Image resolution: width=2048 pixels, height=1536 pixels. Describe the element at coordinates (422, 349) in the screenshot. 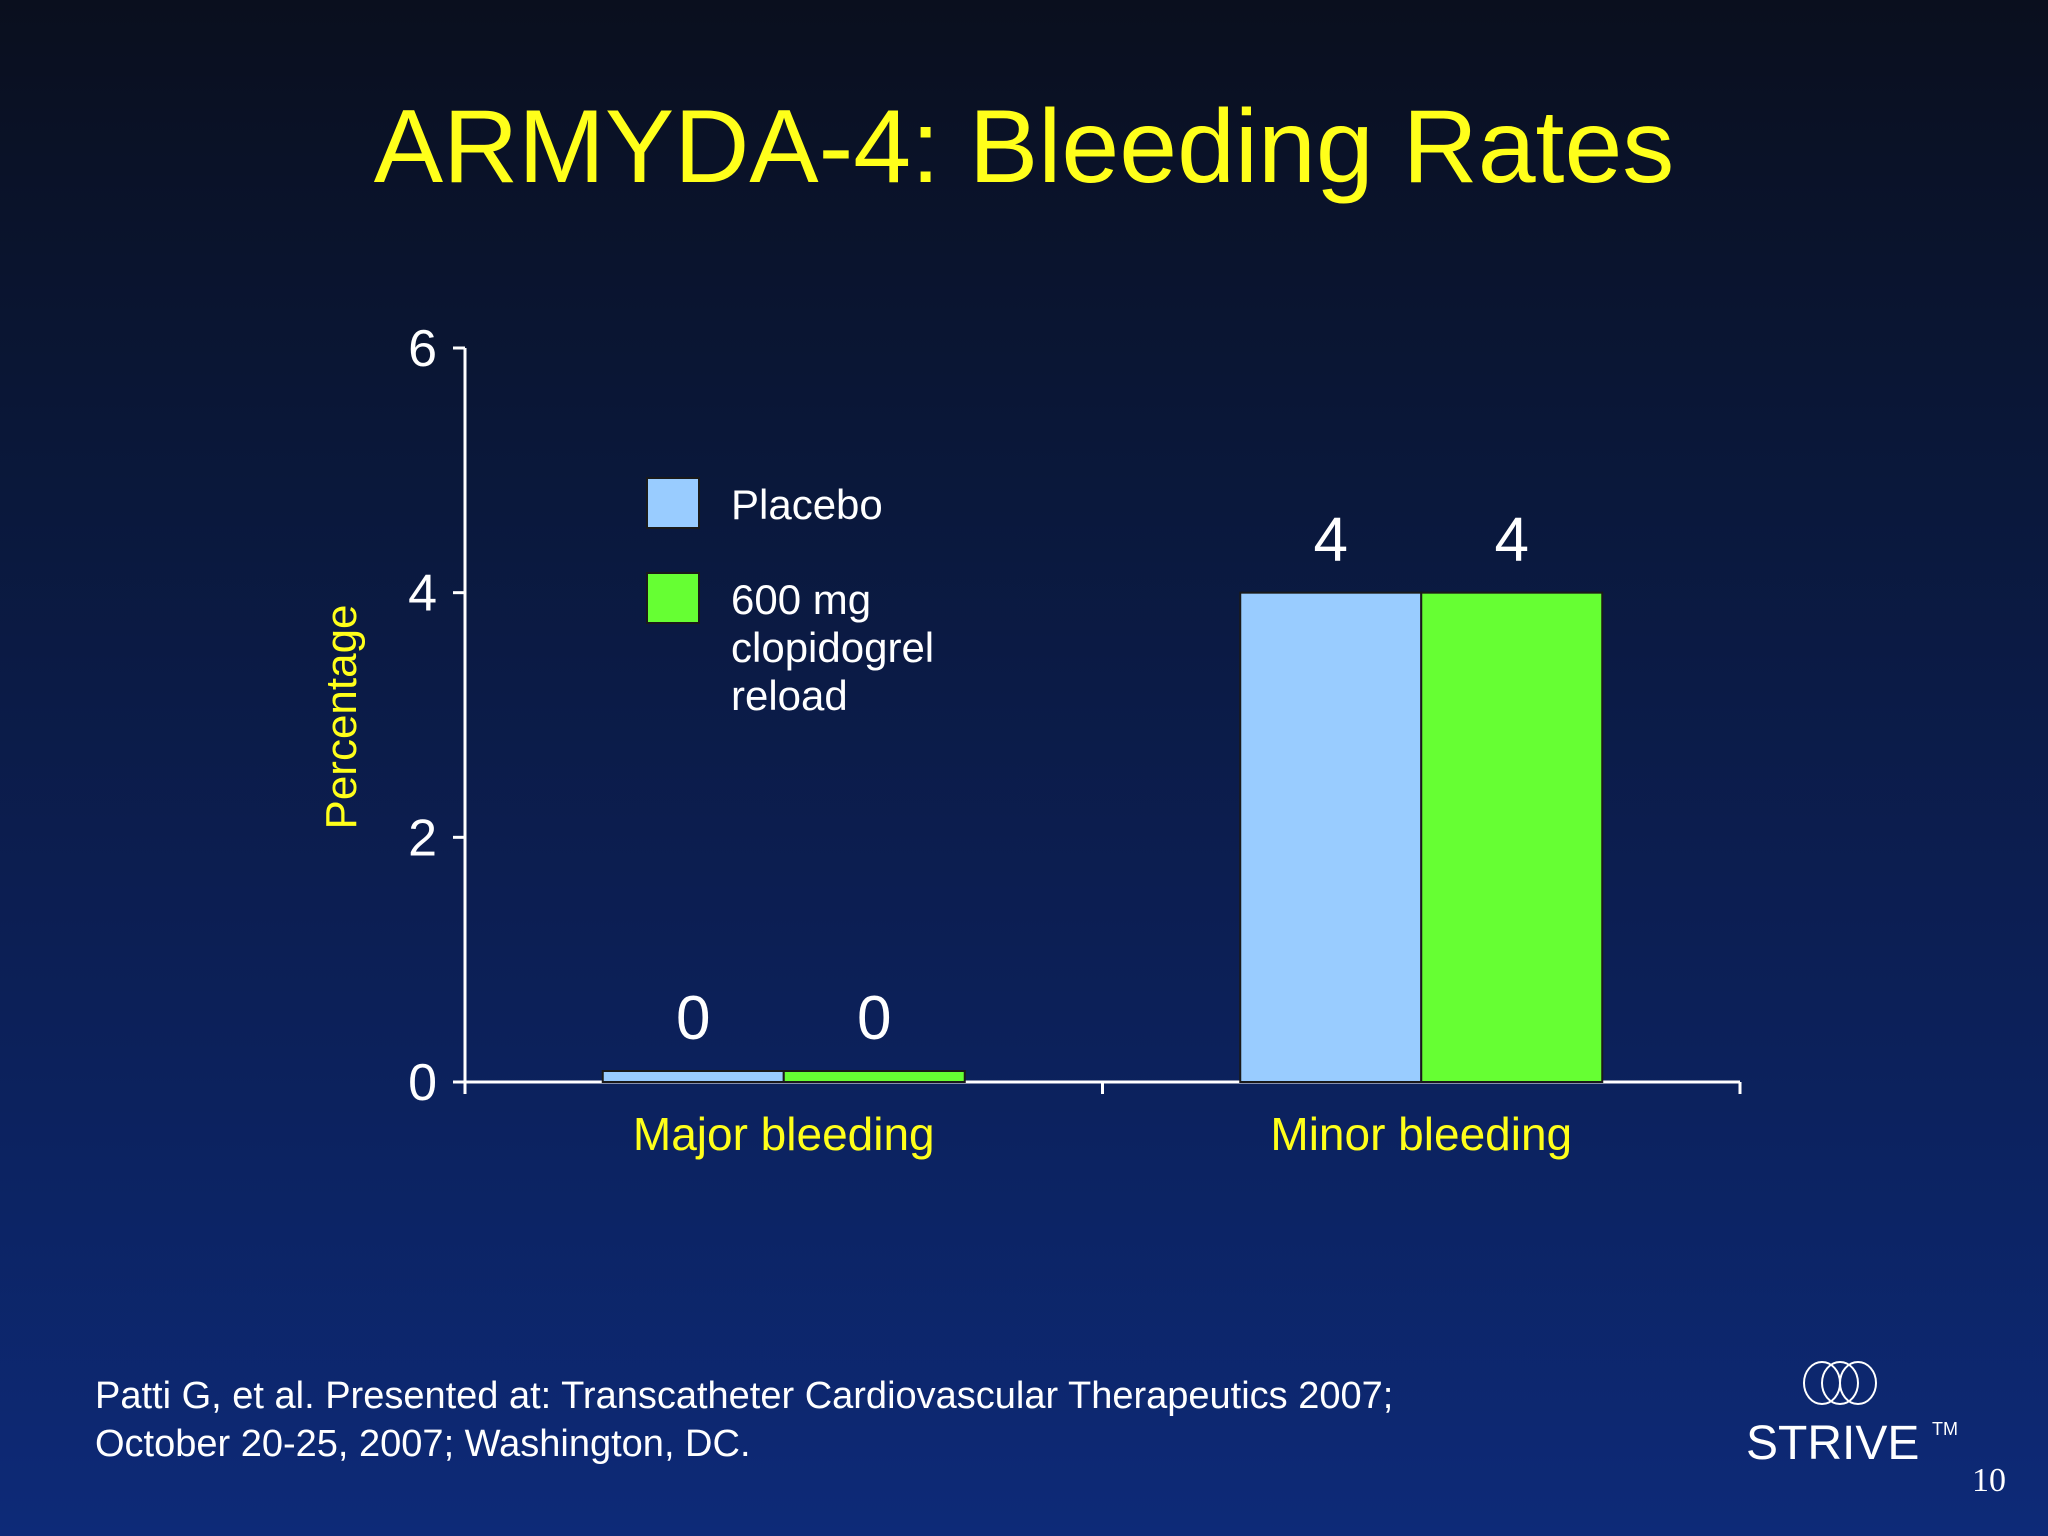

I see `y-tick-label: 6` at that location.